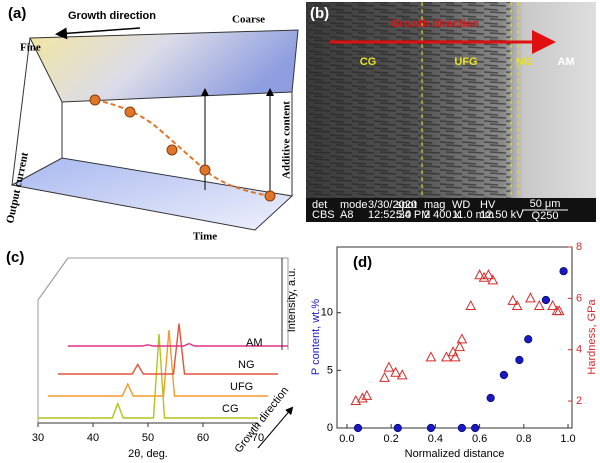 The width and height of the screenshot is (600, 463). What do you see at coordinates (391, 439) in the screenshot?
I see `x-tick-label: 0.2` at bounding box center [391, 439].